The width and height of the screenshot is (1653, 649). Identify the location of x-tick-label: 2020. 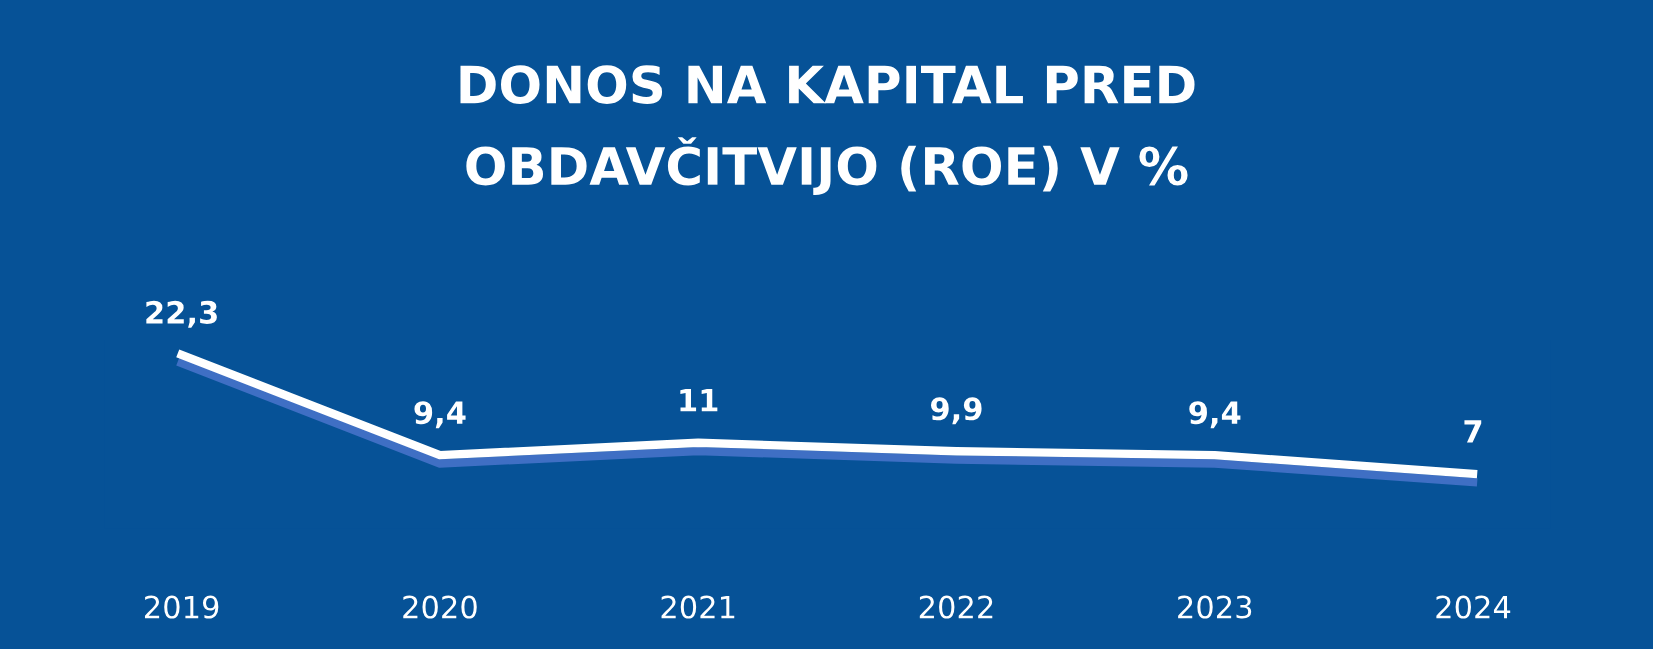
(440, 607).